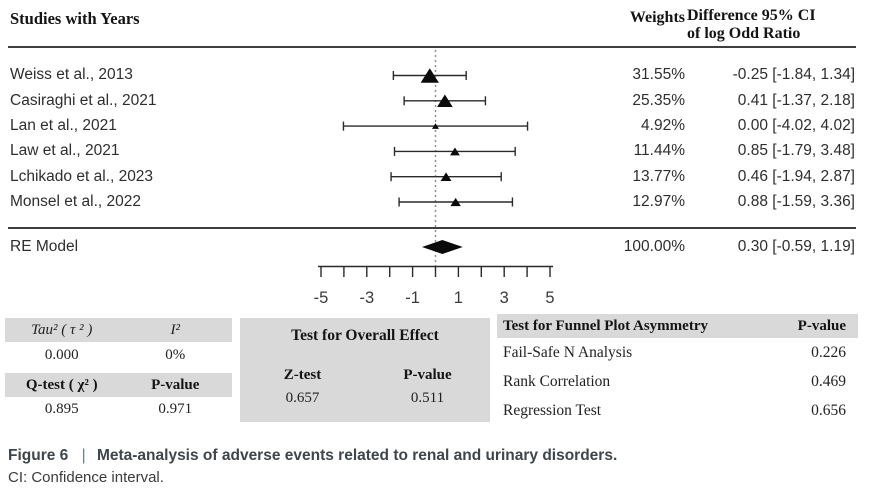 The width and height of the screenshot is (879, 497). I want to click on study-ci: 0.41 [-1.37, 2.18], so click(796, 100).